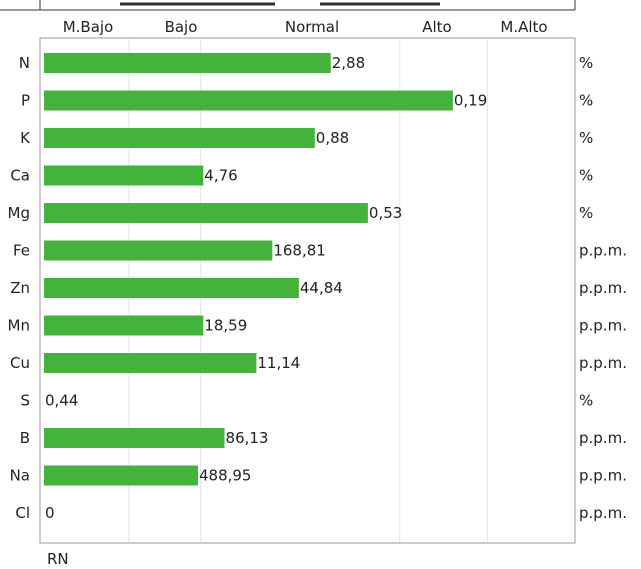 This screenshot has width=641, height=569. I want to click on bar-n, so click(187, 63).